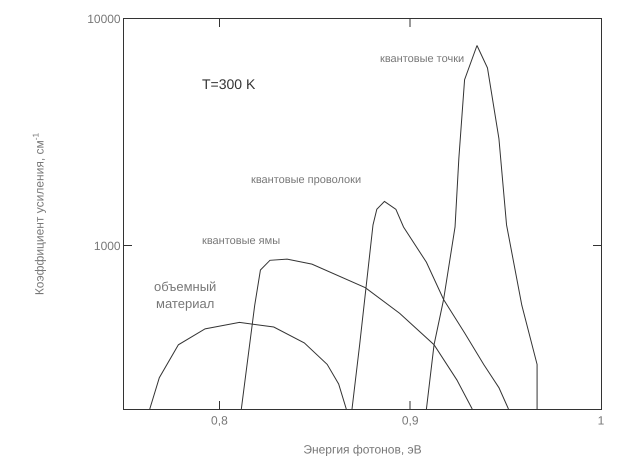 This screenshot has height=466, width=617. What do you see at coordinates (185, 295) in the screenshot?
I see `series-label: объемный материал` at bounding box center [185, 295].